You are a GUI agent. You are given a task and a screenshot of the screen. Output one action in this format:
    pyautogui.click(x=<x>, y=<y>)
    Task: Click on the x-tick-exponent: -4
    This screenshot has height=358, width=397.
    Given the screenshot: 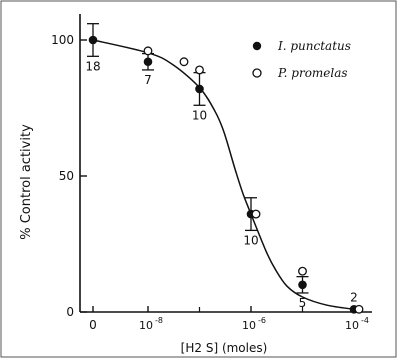 What is the action you would take?
    pyautogui.click(x=365, y=320)
    